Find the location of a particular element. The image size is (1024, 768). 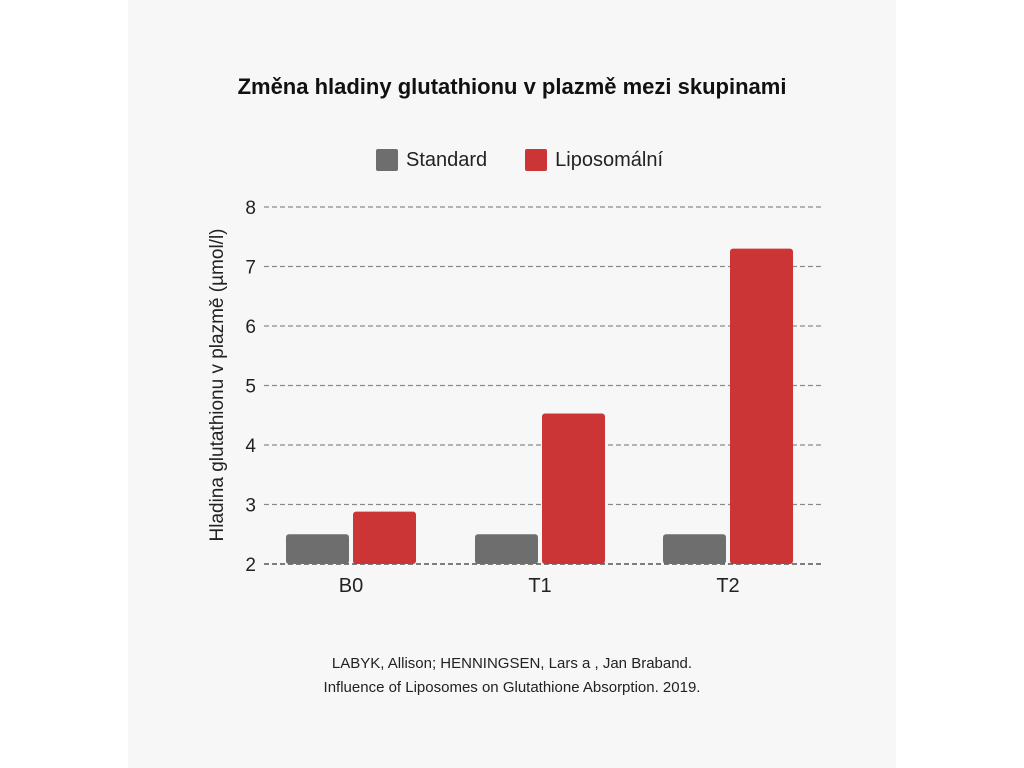

legend-swatch-standard is located at coordinates (387, 160).